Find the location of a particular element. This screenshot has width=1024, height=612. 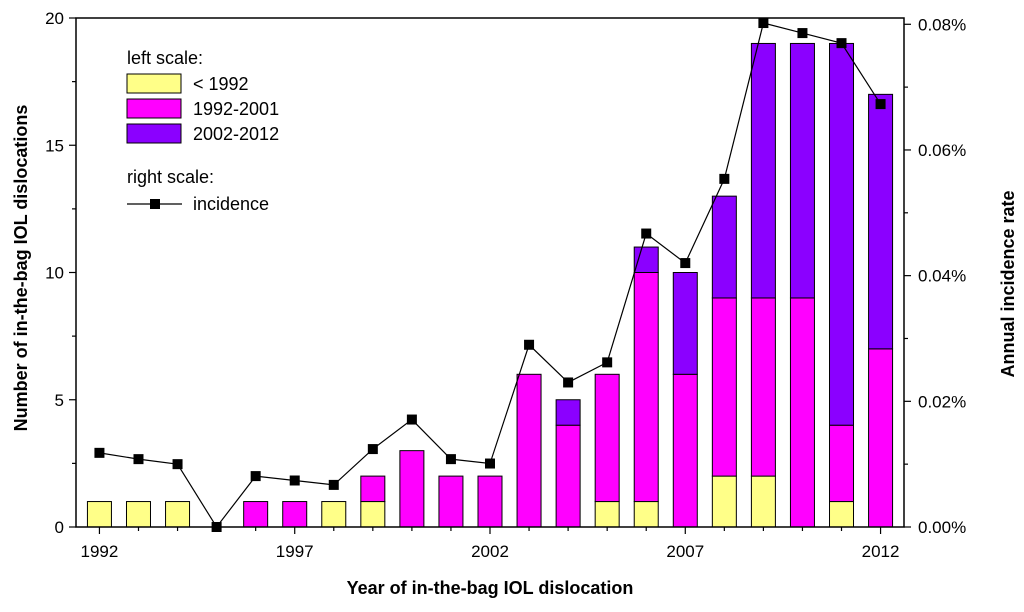

legend-label-incidence: incidence is located at coordinates (231, 204).